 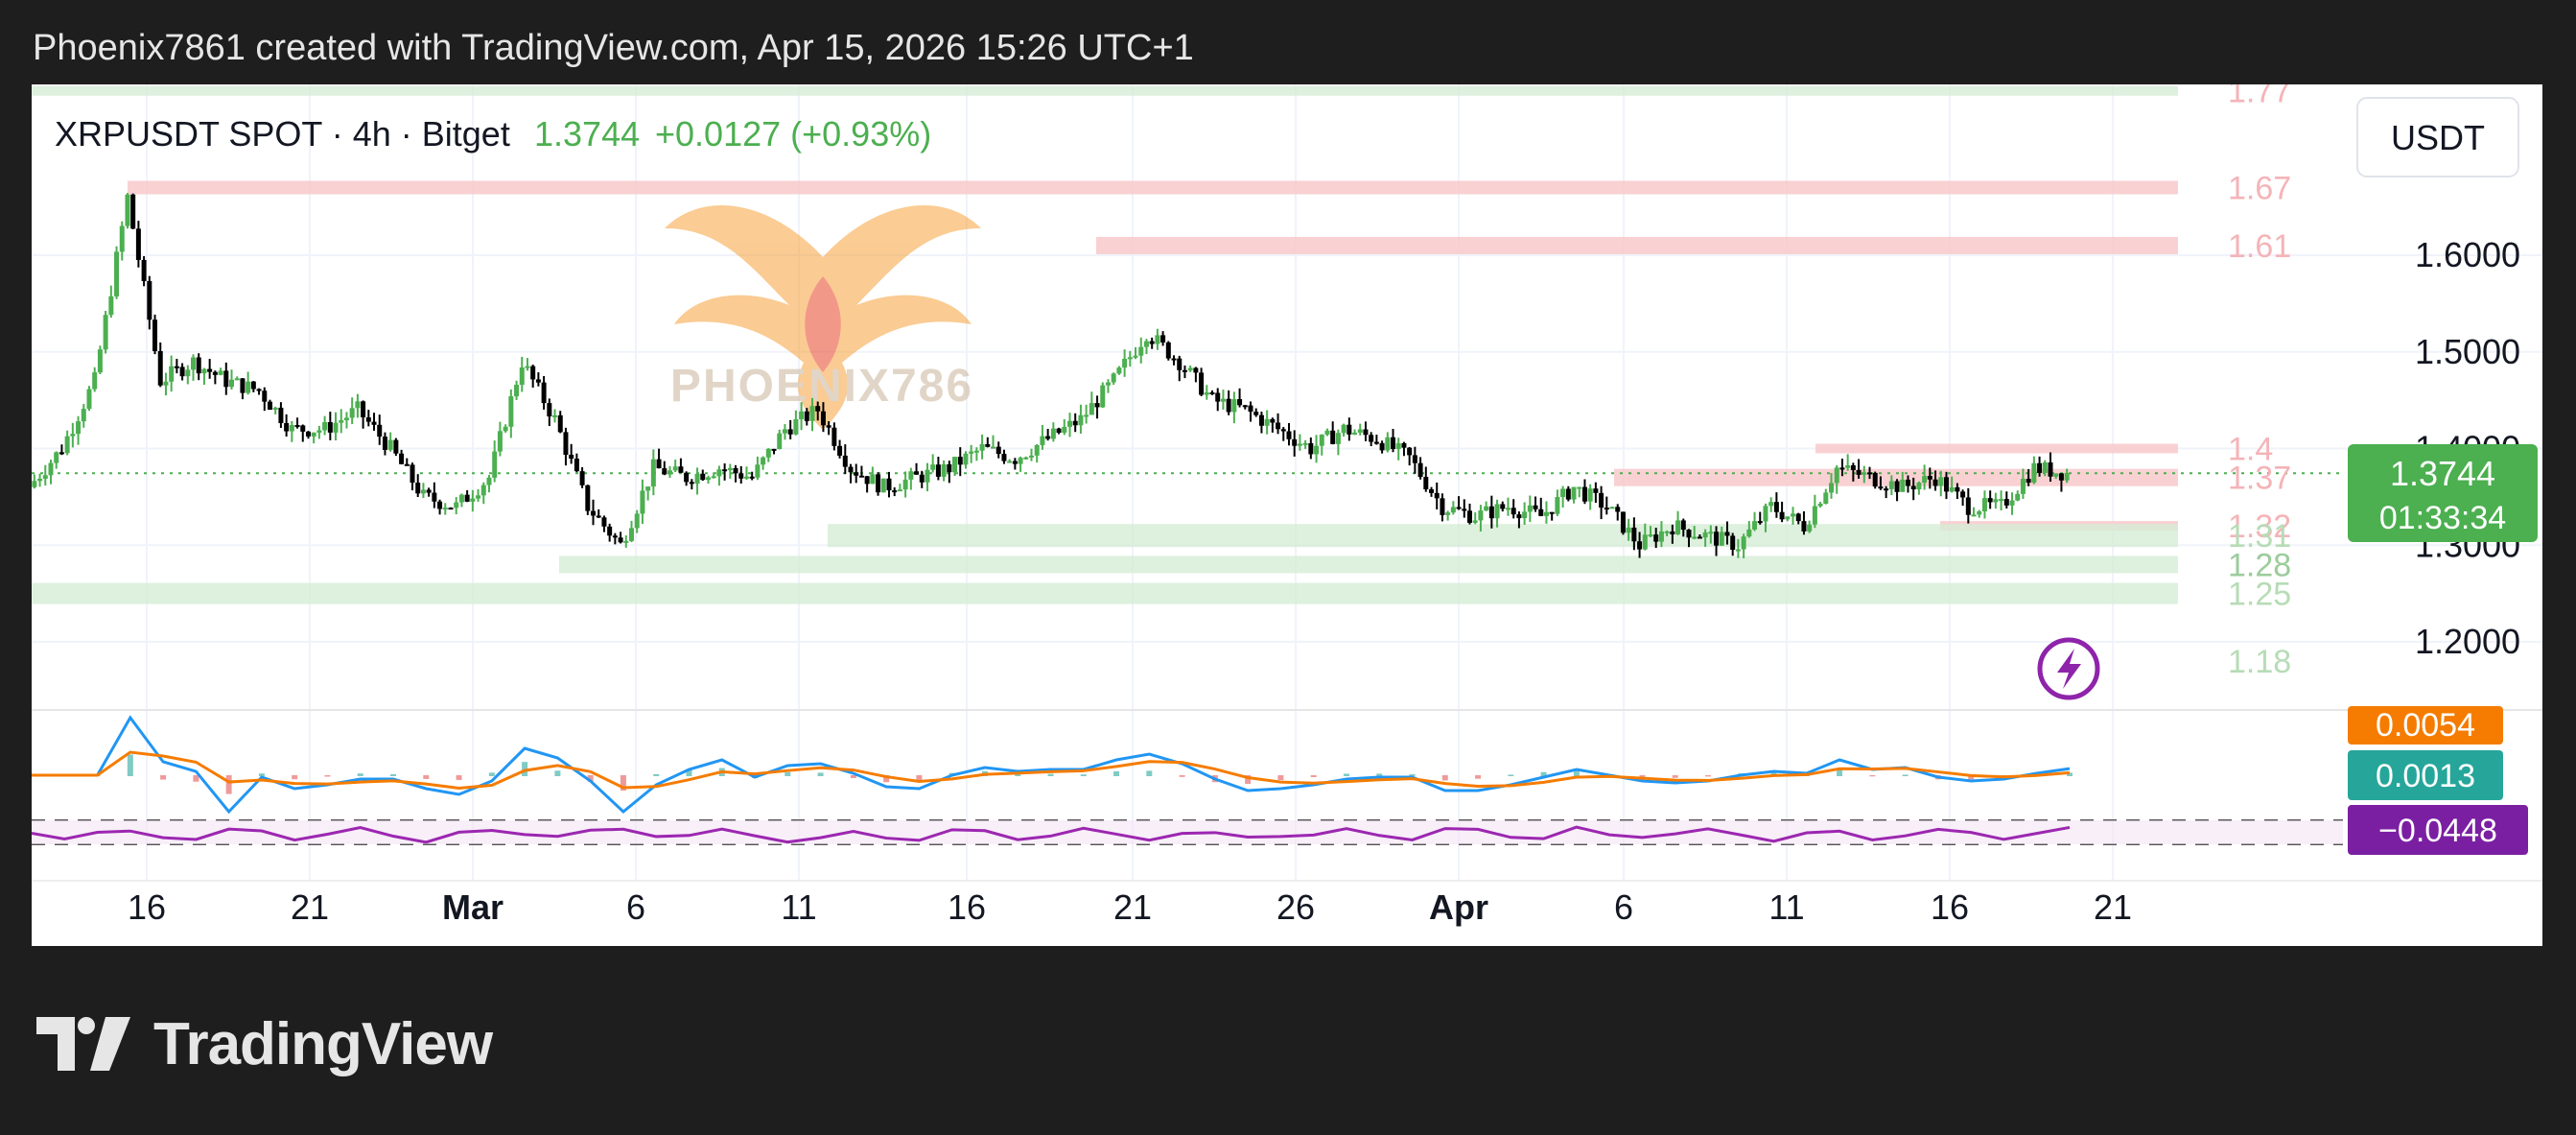 I want to click on signal-badge: 0.0013, so click(x=2425, y=776).